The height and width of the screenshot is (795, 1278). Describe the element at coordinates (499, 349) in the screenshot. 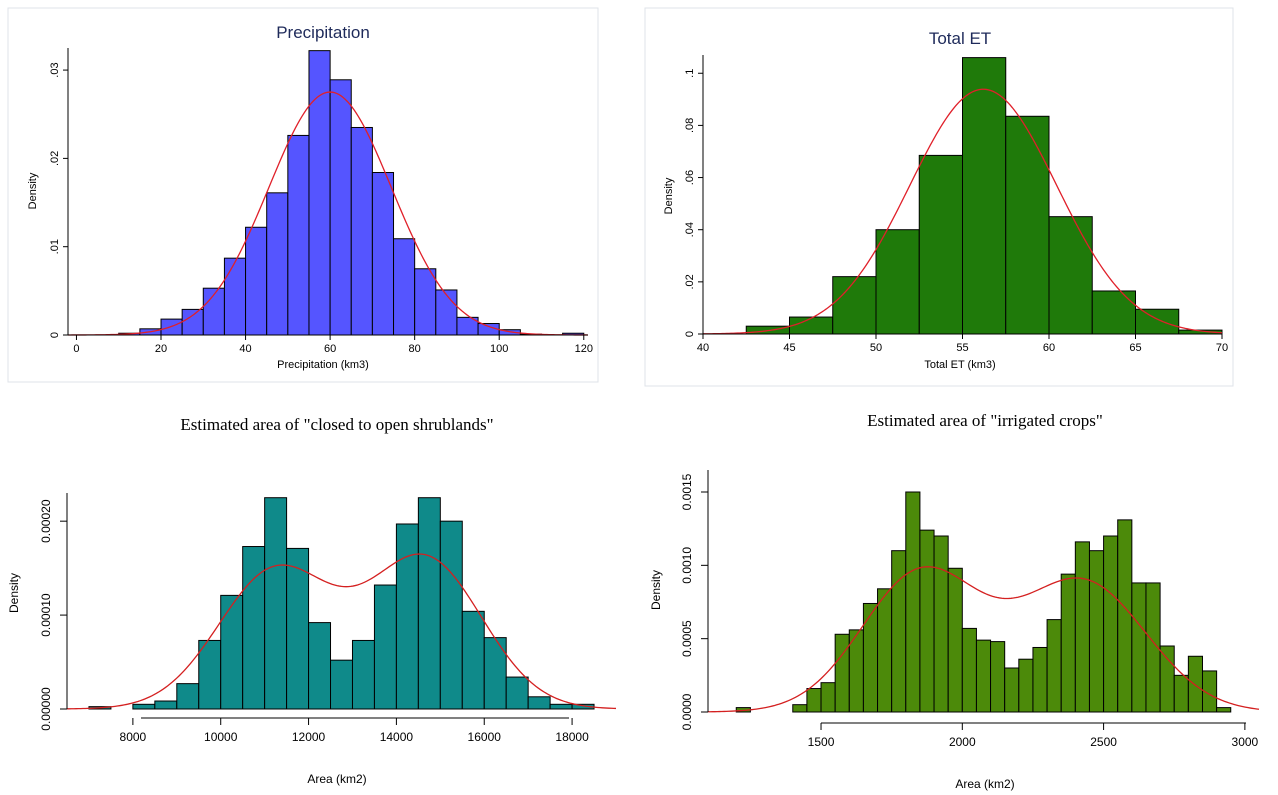

I see `precipitation-x-tick-label: 100` at that location.